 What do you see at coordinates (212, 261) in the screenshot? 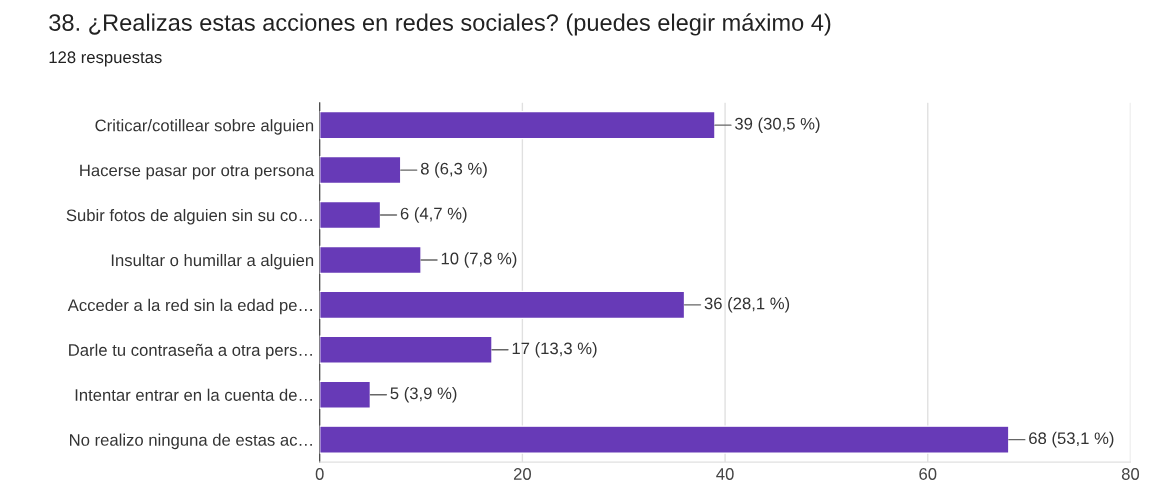
I see `y-tick-label: Insultar o humillar a alguien` at bounding box center [212, 261].